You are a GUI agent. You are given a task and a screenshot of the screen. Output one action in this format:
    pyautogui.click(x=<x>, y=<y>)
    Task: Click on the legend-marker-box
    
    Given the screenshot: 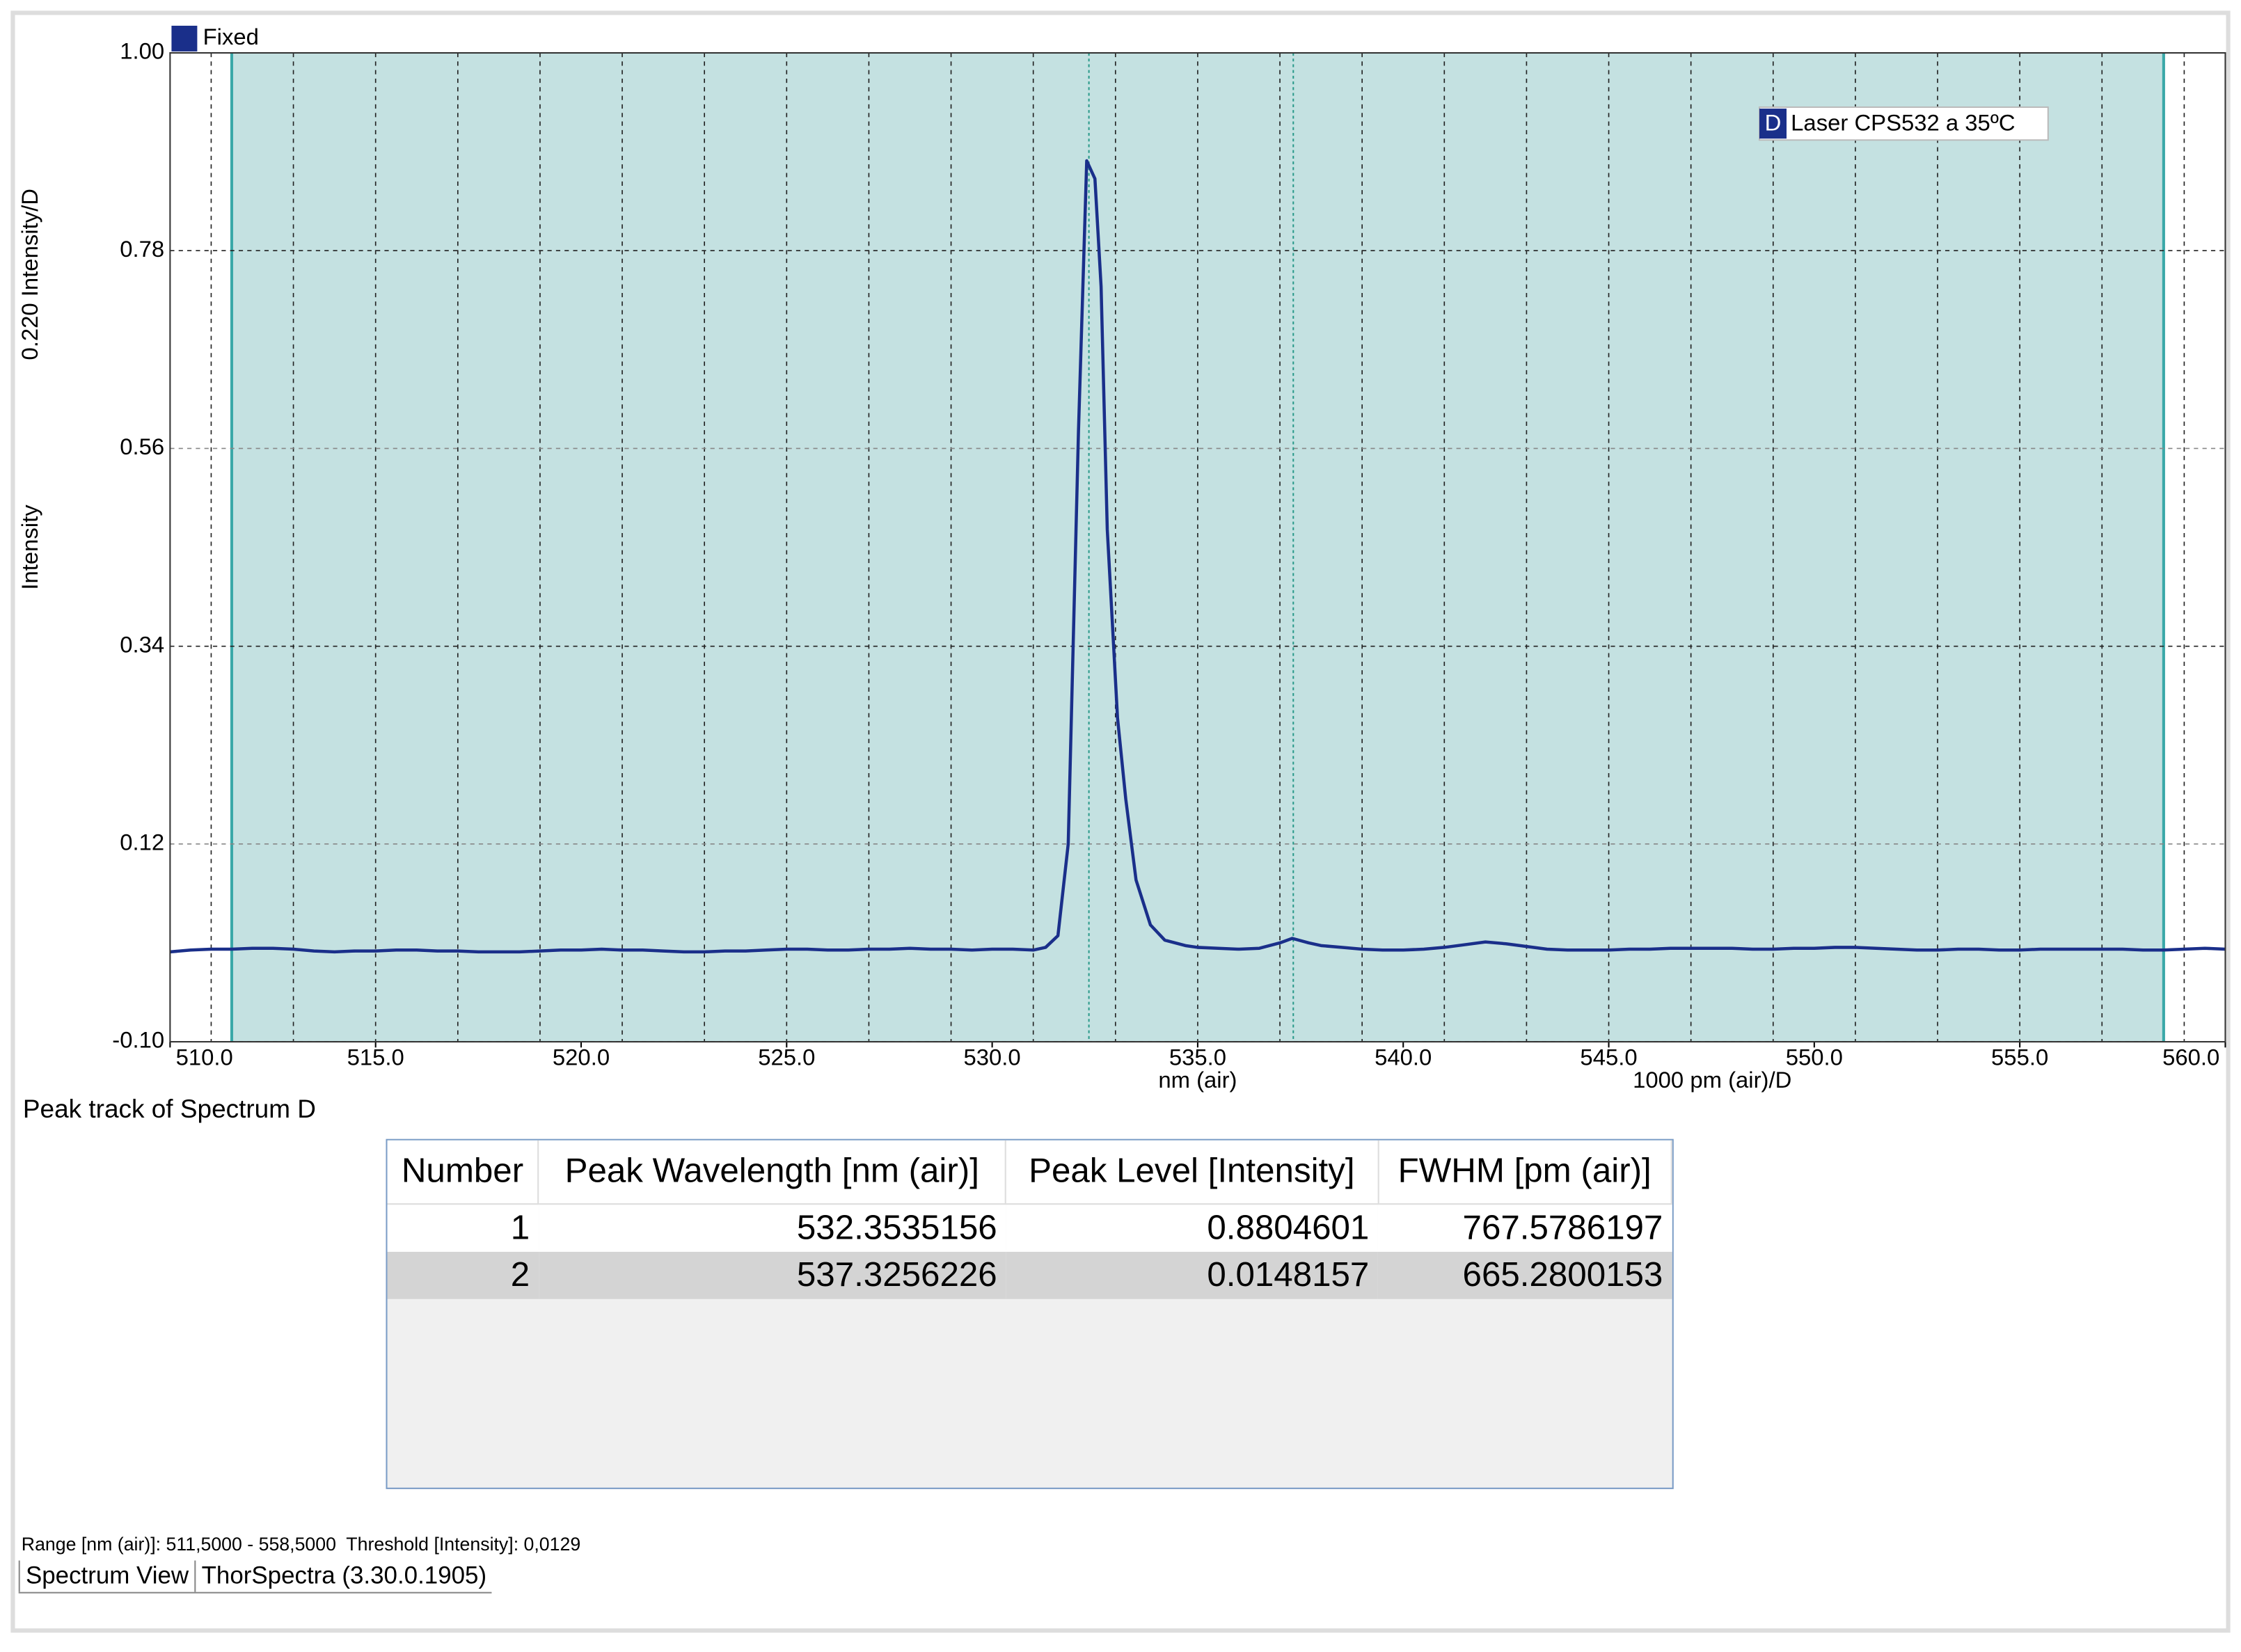 What is the action you would take?
    pyautogui.click(x=1773, y=124)
    